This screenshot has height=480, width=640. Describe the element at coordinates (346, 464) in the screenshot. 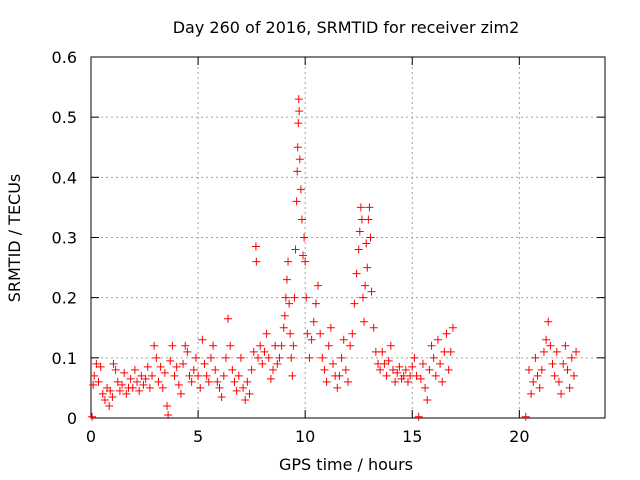

I see `x-axis-label: GPS time / hours` at that location.